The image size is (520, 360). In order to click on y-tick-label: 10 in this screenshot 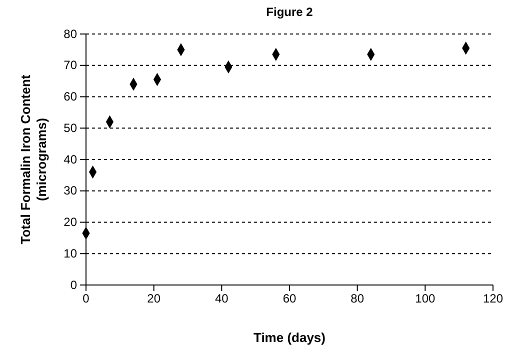, I will do `click(71, 253)`.